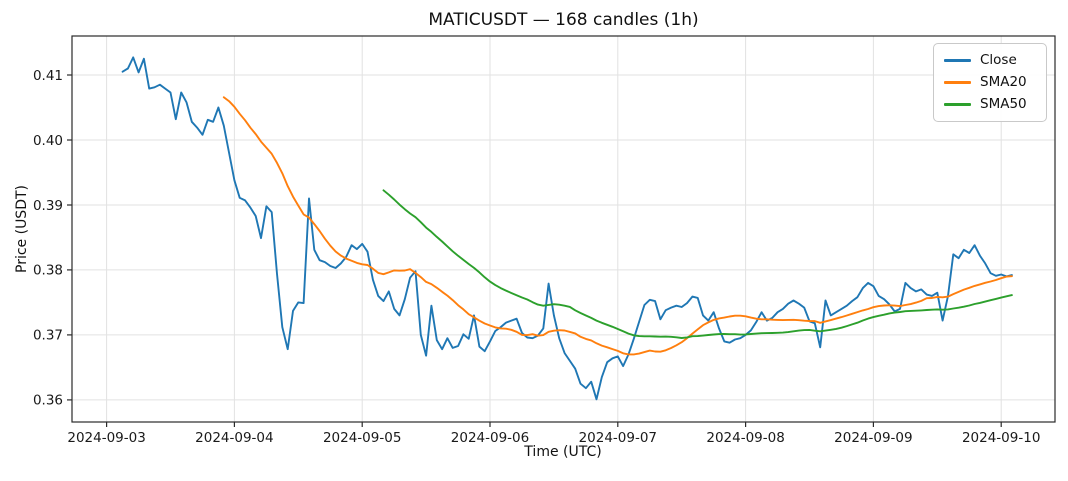 The image size is (1068, 481). Describe the element at coordinates (48, 76) in the screenshot. I see `y-tick-label: 0.41` at that location.